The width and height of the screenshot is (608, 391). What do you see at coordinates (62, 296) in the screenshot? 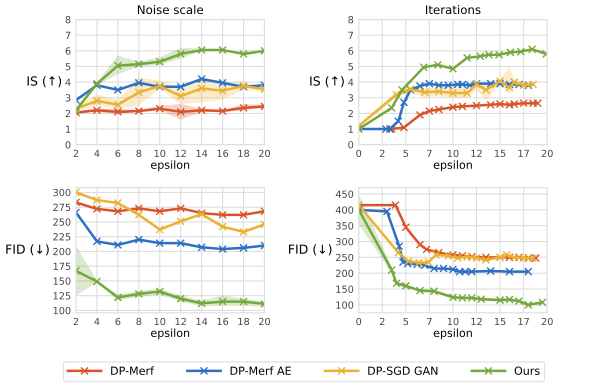
I see `y-tick-label: 125` at bounding box center [62, 296].